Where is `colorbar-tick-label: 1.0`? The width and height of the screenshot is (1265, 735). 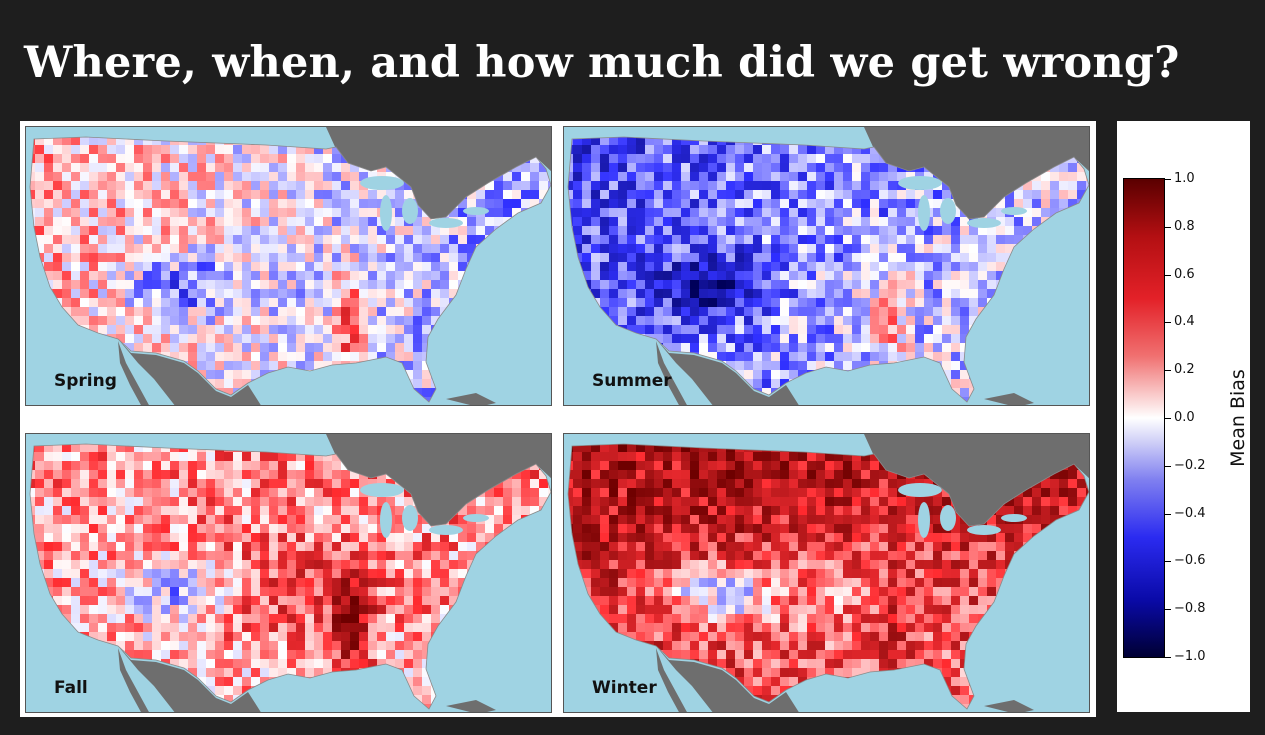 colorbar-tick-label: 1.0 is located at coordinates (1184, 178).